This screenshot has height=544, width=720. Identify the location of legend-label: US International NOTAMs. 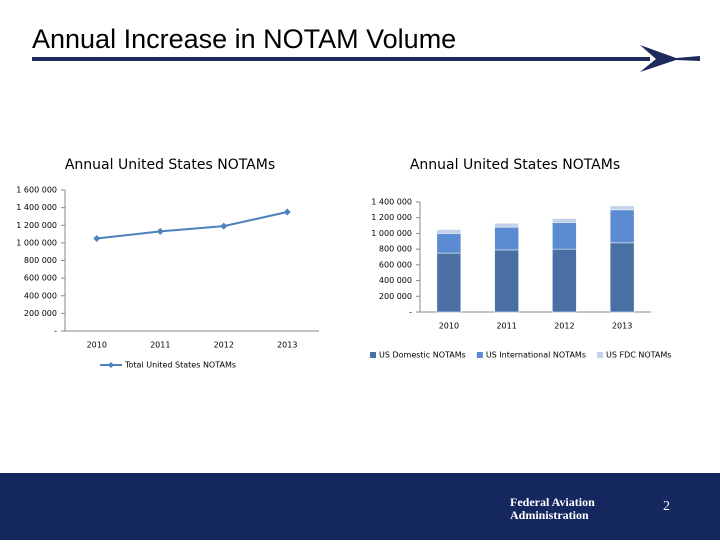
(536, 355).